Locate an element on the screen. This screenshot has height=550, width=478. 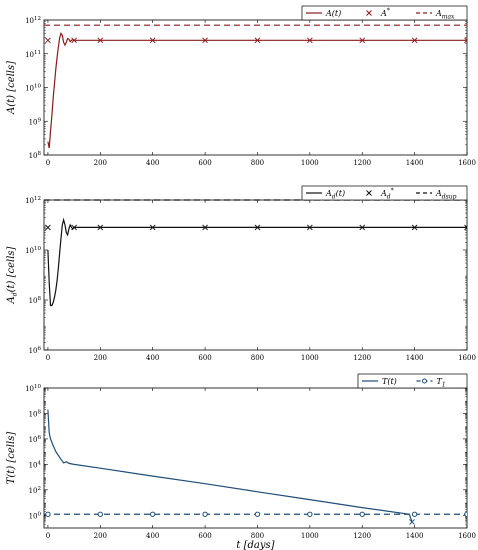
y-axis-label: Ad(t) [cells] is located at coordinates (12, 275).